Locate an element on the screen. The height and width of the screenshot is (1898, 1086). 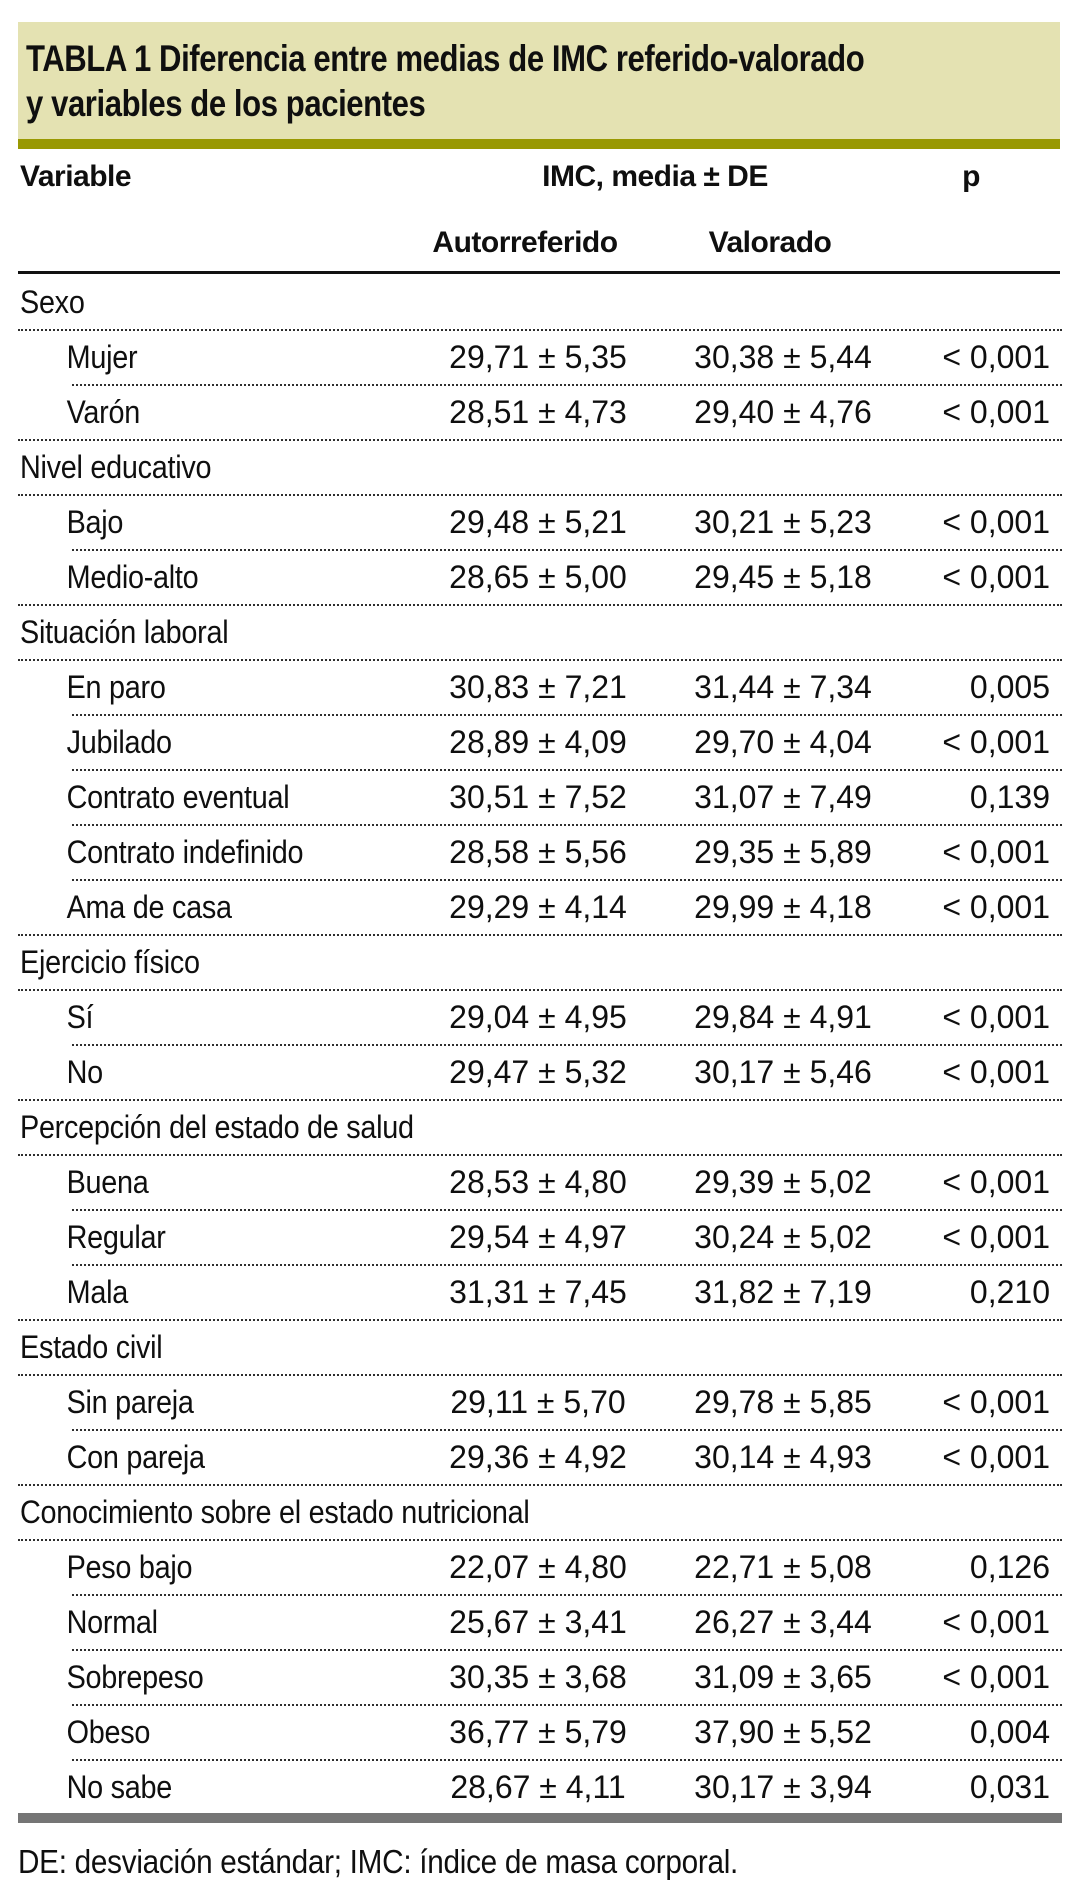
table-row: Normal 25,67 ± 3,41 26,27 ± 3,44 < 0,001 is located at coordinates (540, 1622).